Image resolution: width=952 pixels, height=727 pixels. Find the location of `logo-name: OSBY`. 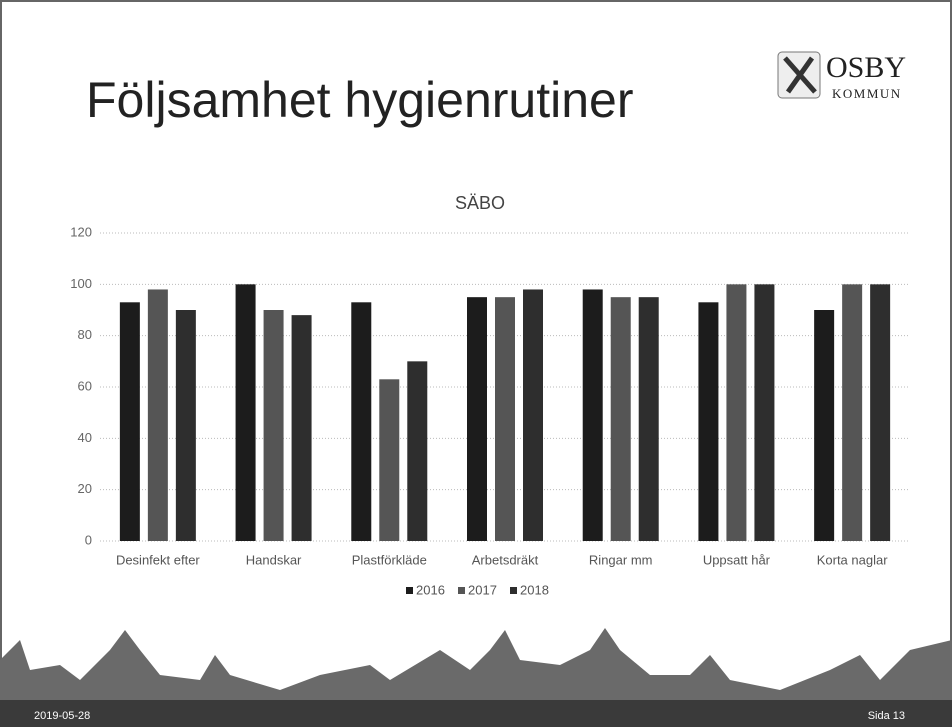

logo-name: OSBY is located at coordinates (866, 67).